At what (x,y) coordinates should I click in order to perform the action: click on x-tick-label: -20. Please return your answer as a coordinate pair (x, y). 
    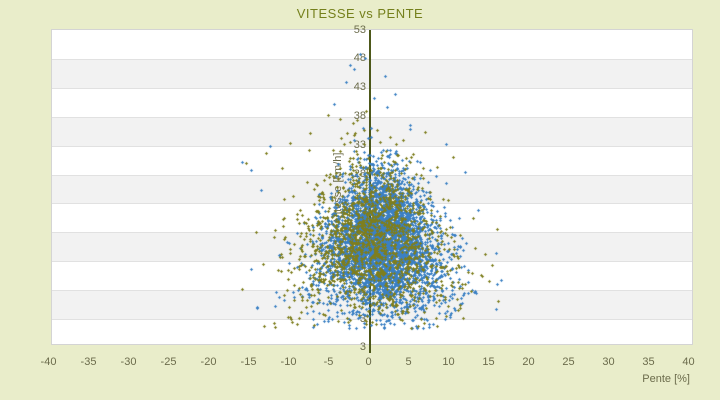
    Looking at the image, I should click on (208, 362).